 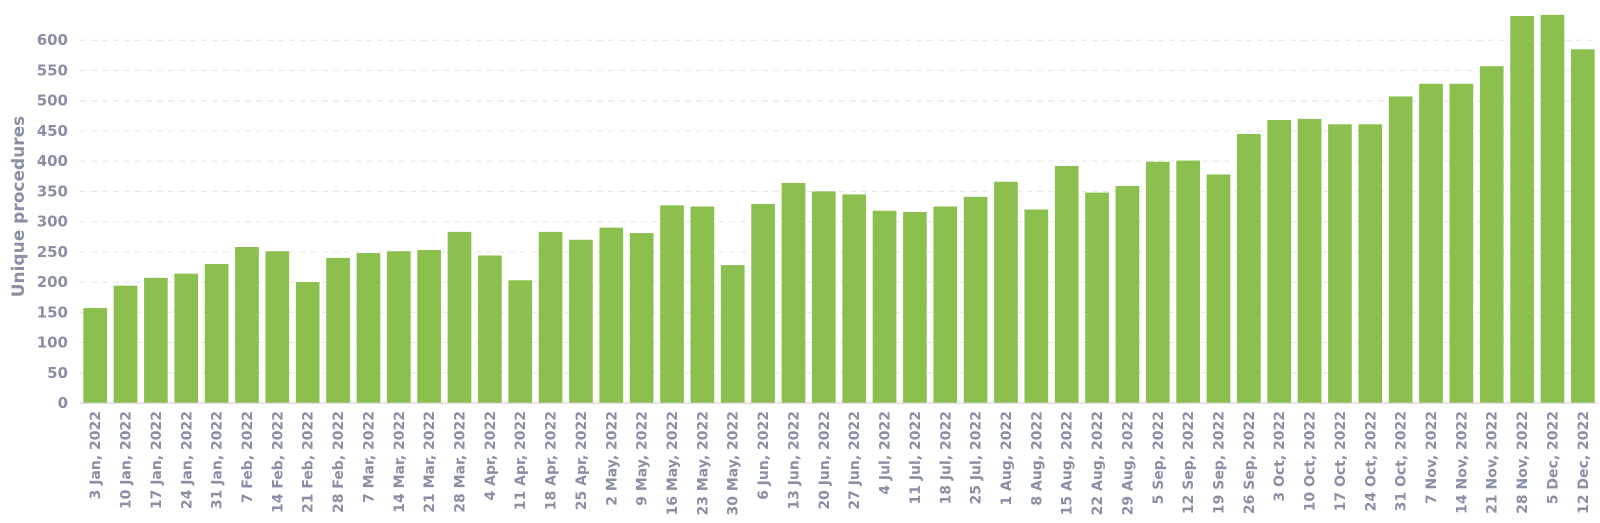 What do you see at coordinates (339, 462) in the screenshot?
I see `x-tick-label: 28 Feb, 2022` at bounding box center [339, 462].